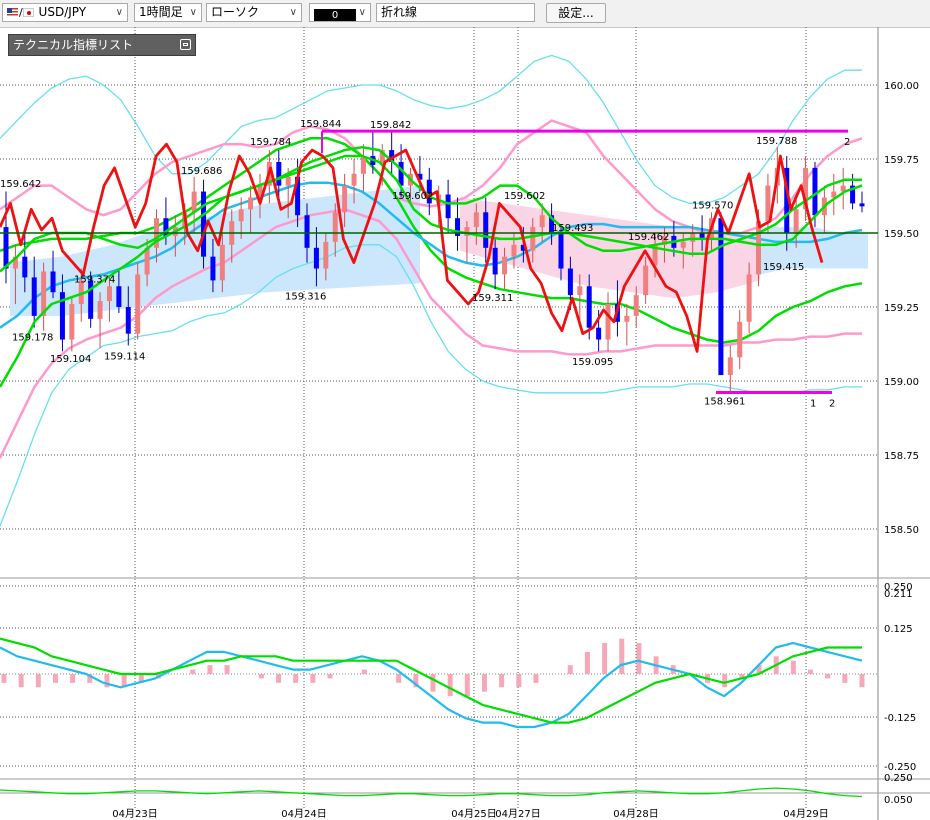 This screenshot has height=820, width=930. I want to click on macd-signal-line, so click(431, 680).